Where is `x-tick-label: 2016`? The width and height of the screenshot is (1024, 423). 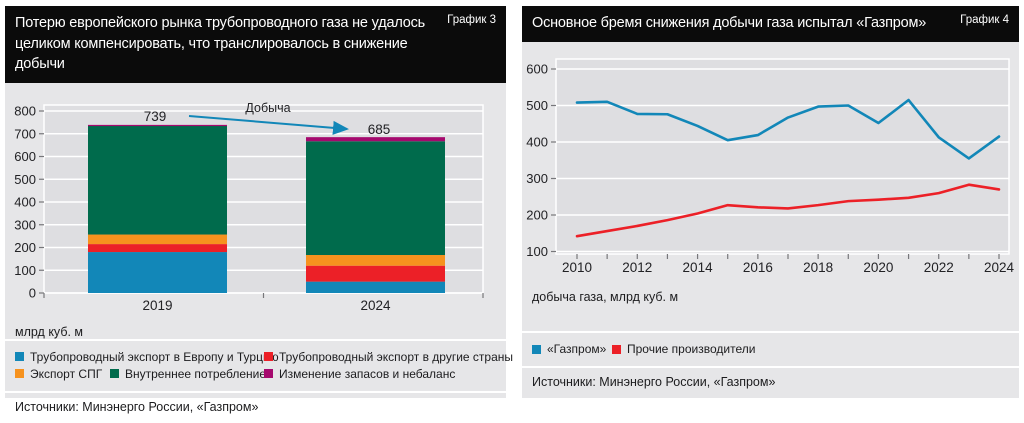
x-tick-label: 2016 is located at coordinates (758, 267).